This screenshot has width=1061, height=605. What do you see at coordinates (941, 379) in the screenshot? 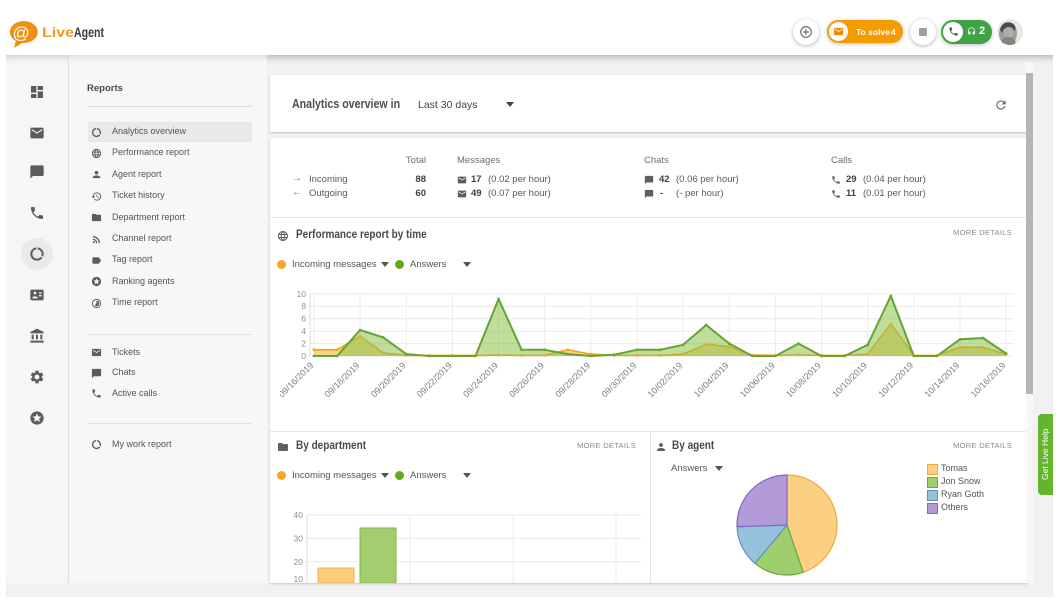
I see `svg-text: 10/14/2019` at bounding box center [941, 379].